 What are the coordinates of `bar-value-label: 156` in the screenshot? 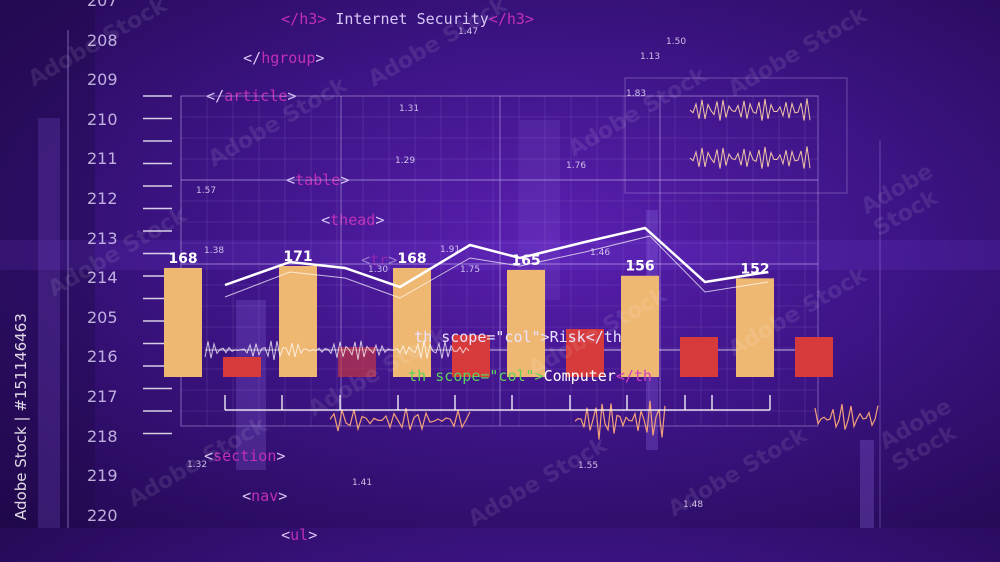 It's located at (639, 267).